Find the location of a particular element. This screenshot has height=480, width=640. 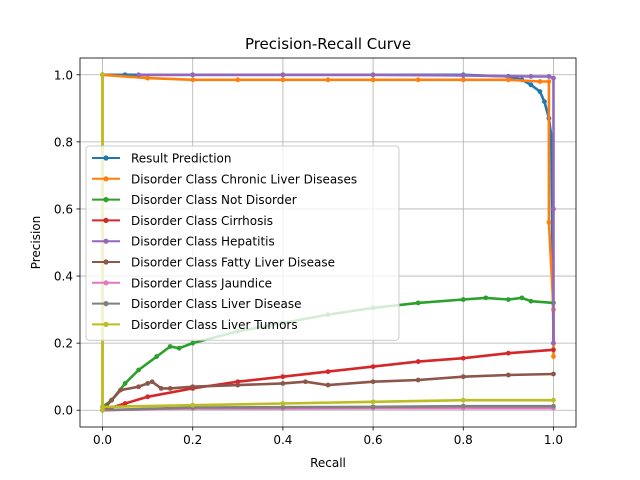

x-tick-label: 1.0 is located at coordinates (553, 440).